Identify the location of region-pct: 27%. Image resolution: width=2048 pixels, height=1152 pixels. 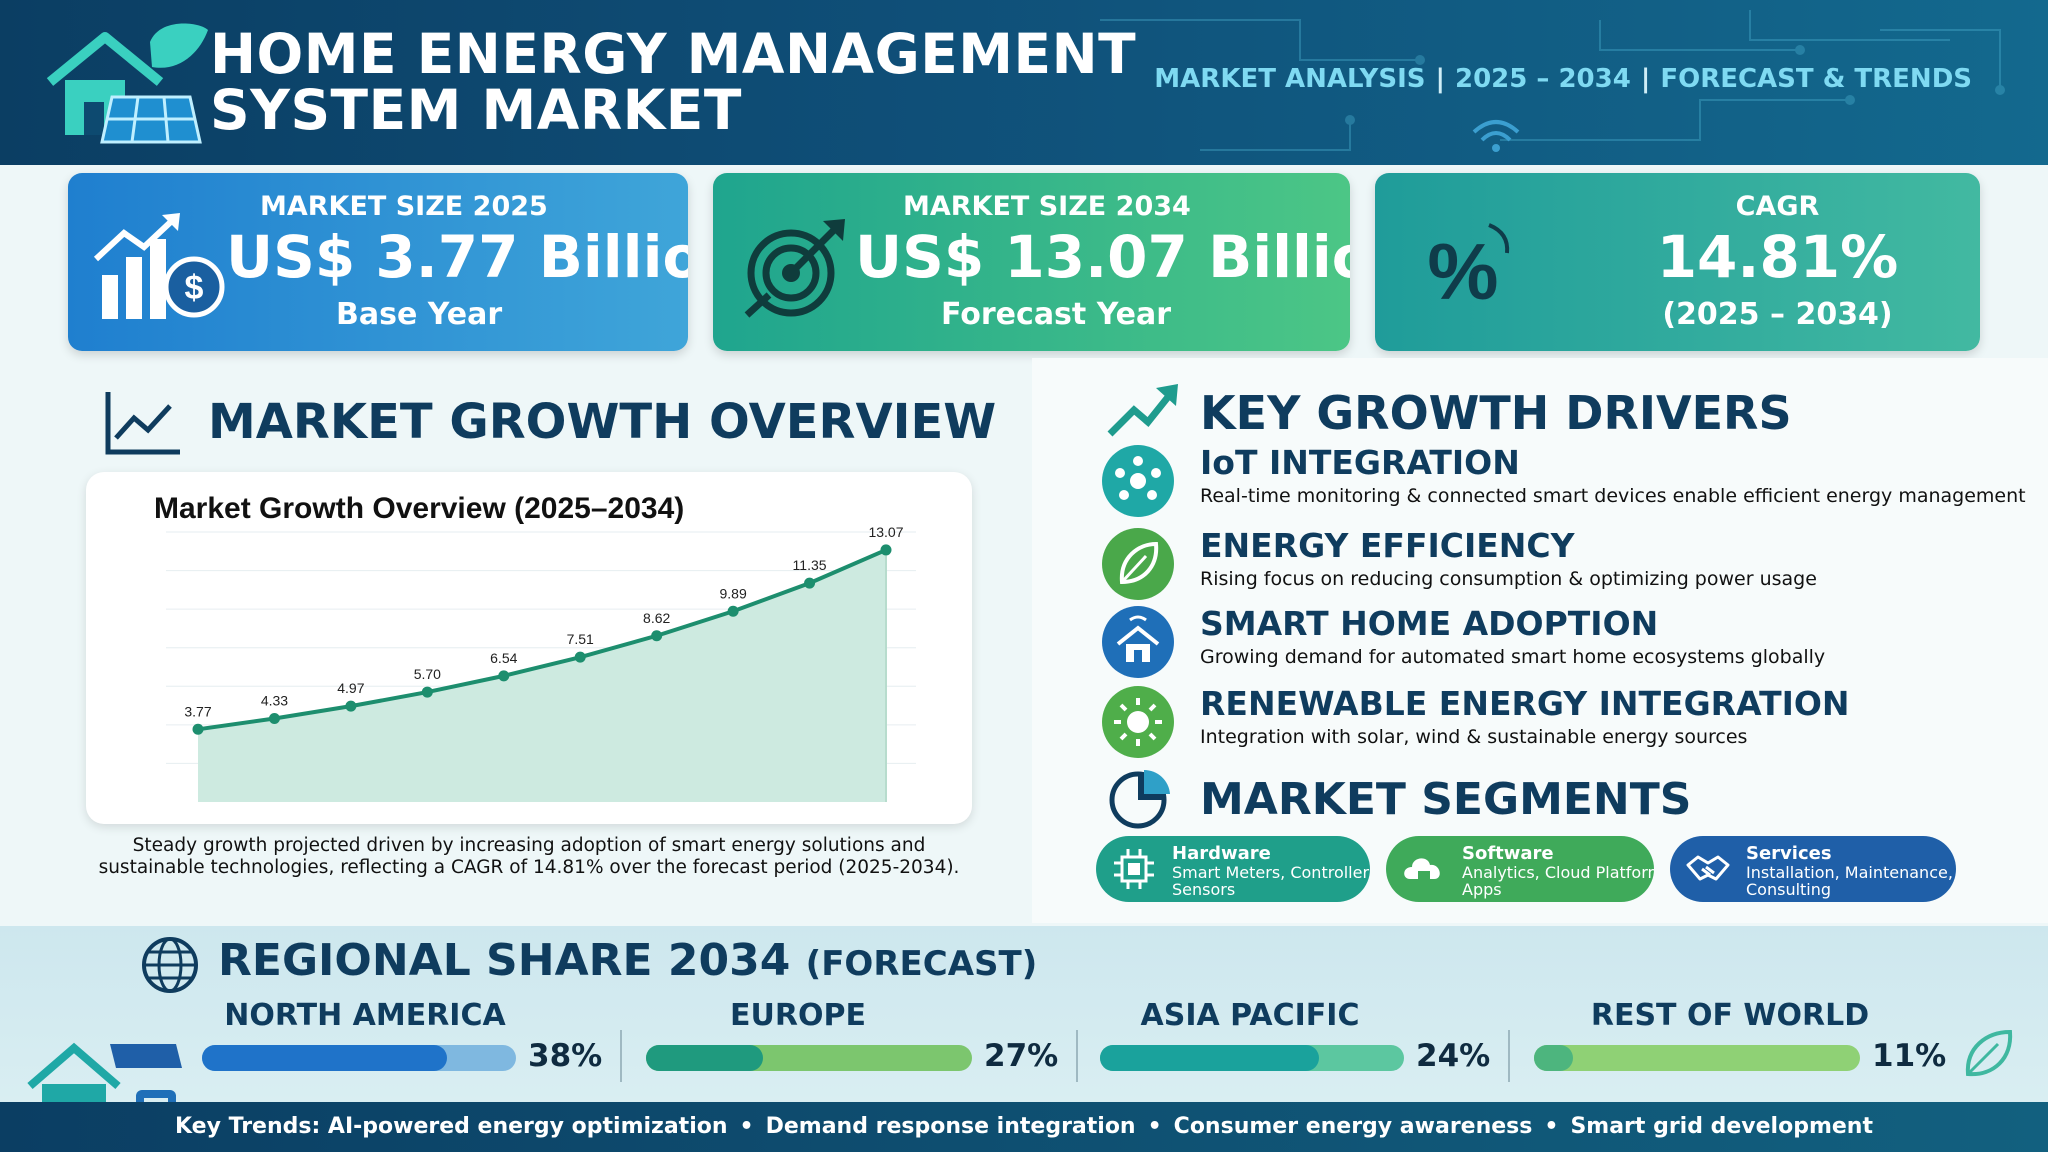
(1021, 1056).